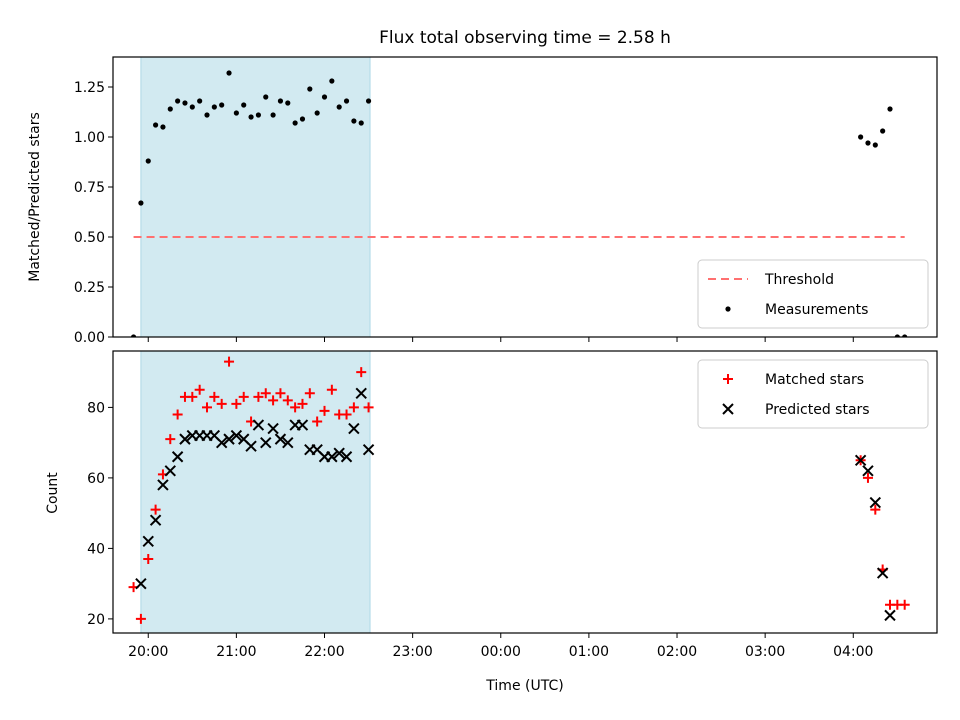 The image size is (960, 720). What do you see at coordinates (96, 408) in the screenshot?
I see `y-tick-label: 80` at bounding box center [96, 408].